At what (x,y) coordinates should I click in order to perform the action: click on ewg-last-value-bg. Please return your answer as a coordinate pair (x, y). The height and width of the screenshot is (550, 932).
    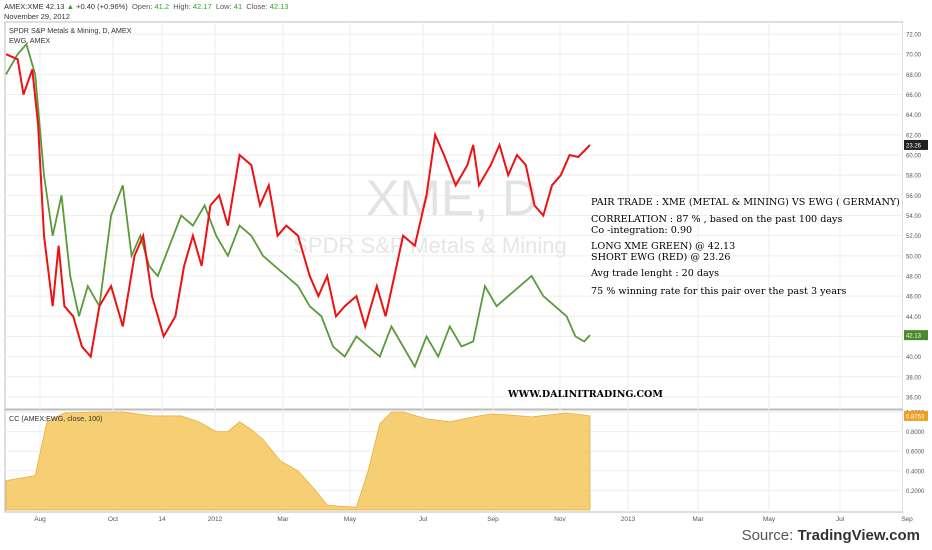
    Looking at the image, I should click on (916, 144).